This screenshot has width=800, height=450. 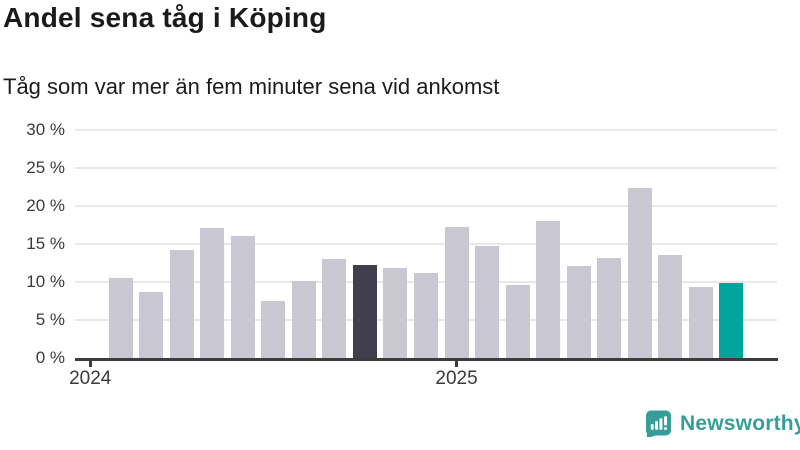 What do you see at coordinates (740, 423) in the screenshot?
I see `newsworthy-wordmark: Newsworthy` at bounding box center [740, 423].